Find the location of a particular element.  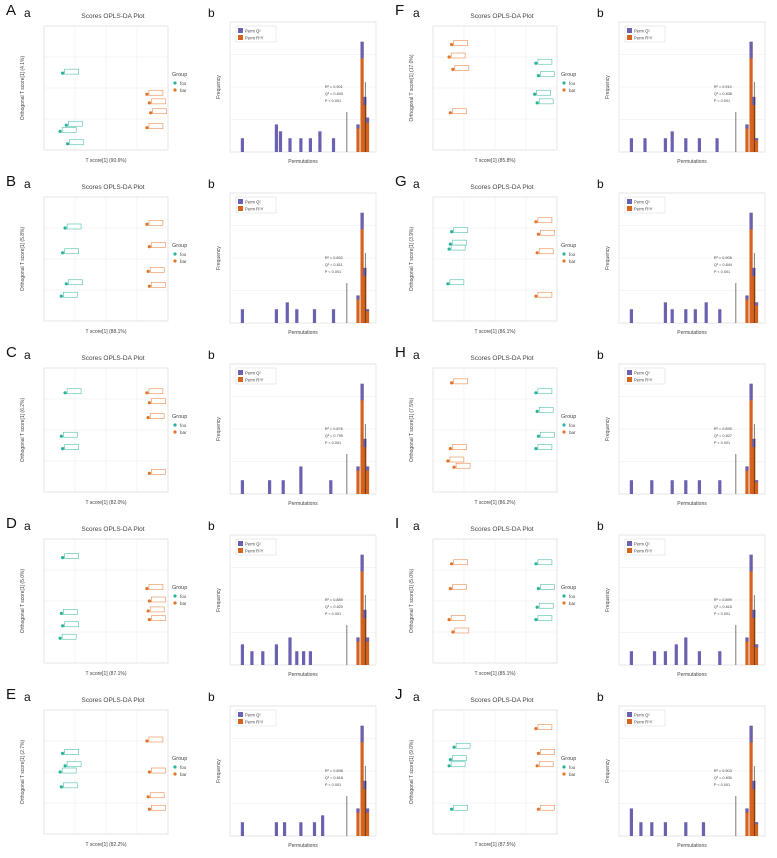

perm-annotation: R² = 0.903 is located at coordinates (723, 771).